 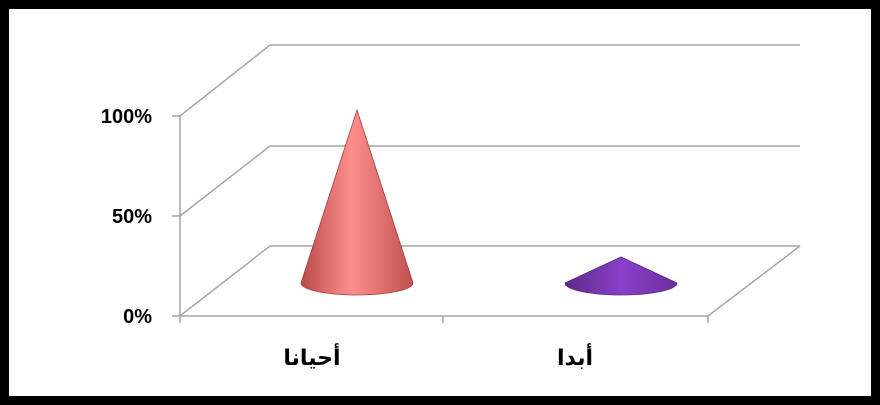 I want to click on y-tick-label: 0%, so click(x=137, y=317).